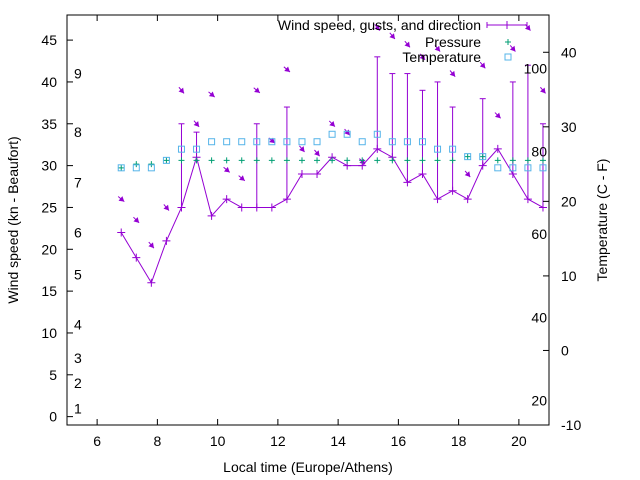 The image size is (640, 480). Describe the element at coordinates (78, 358) in the screenshot. I see `beaufort-label: 3` at that location.